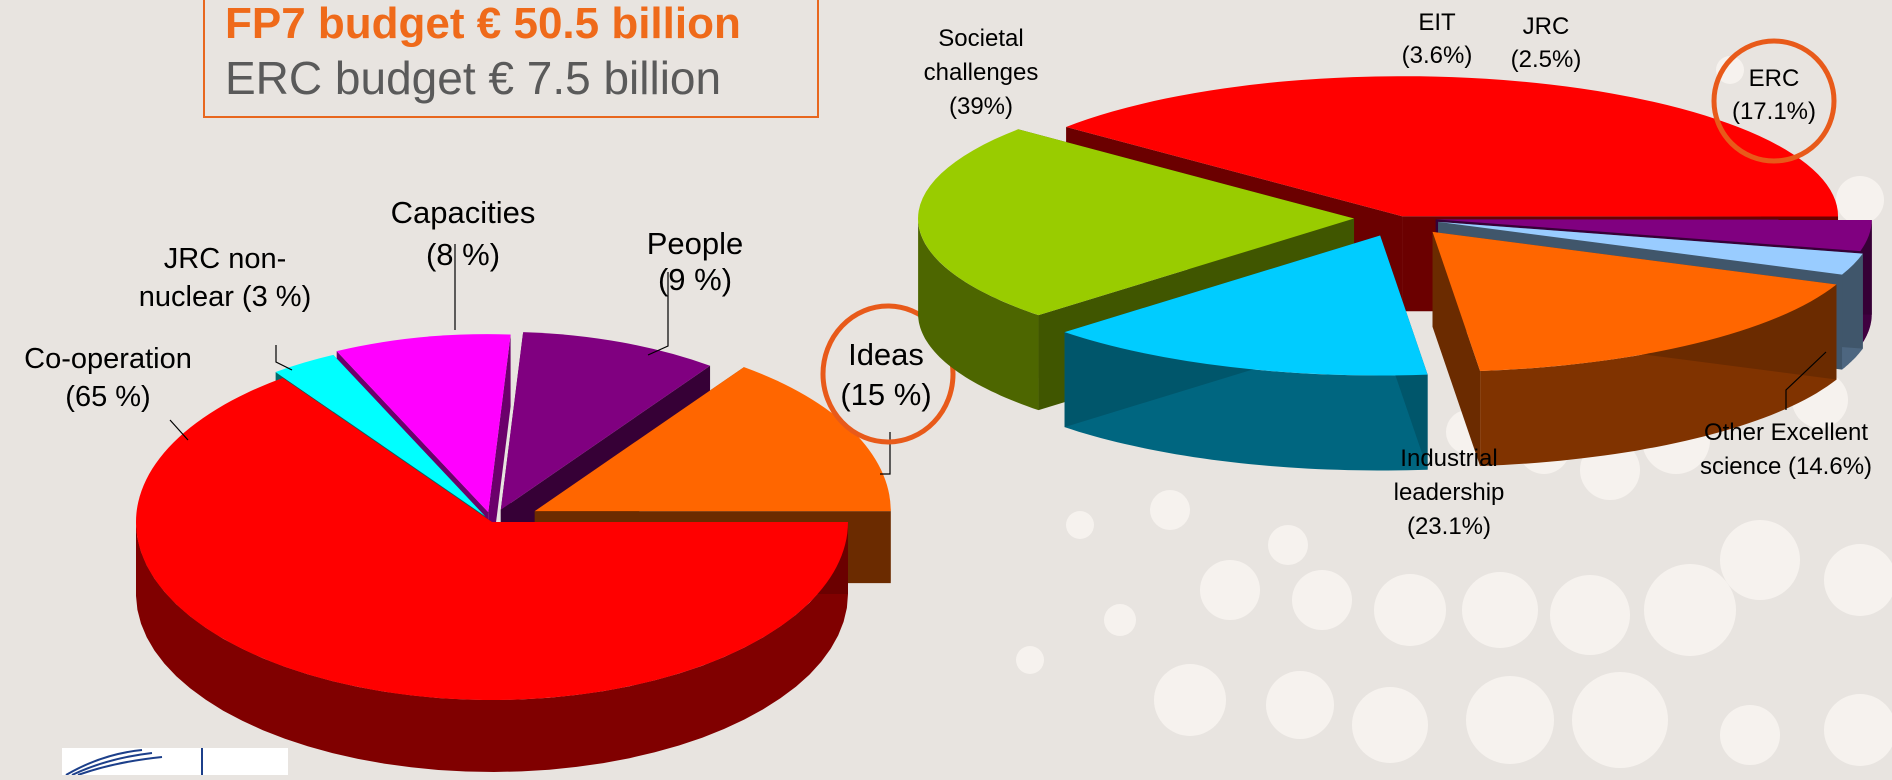 This screenshot has width=1892, height=780. What do you see at coordinates (1449, 492) in the screenshot?
I see `slice-label: leadership` at bounding box center [1449, 492].